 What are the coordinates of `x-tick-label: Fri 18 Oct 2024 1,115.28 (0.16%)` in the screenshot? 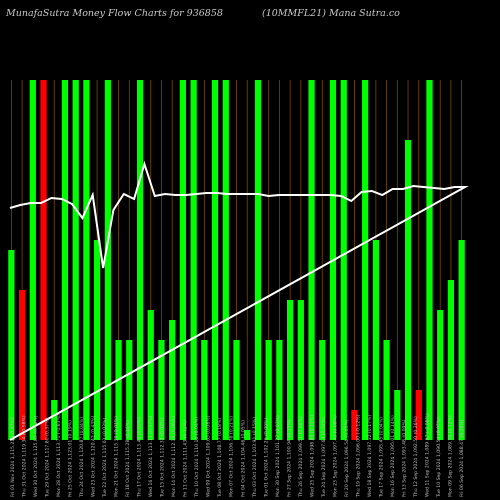 It's located at (128, 458).